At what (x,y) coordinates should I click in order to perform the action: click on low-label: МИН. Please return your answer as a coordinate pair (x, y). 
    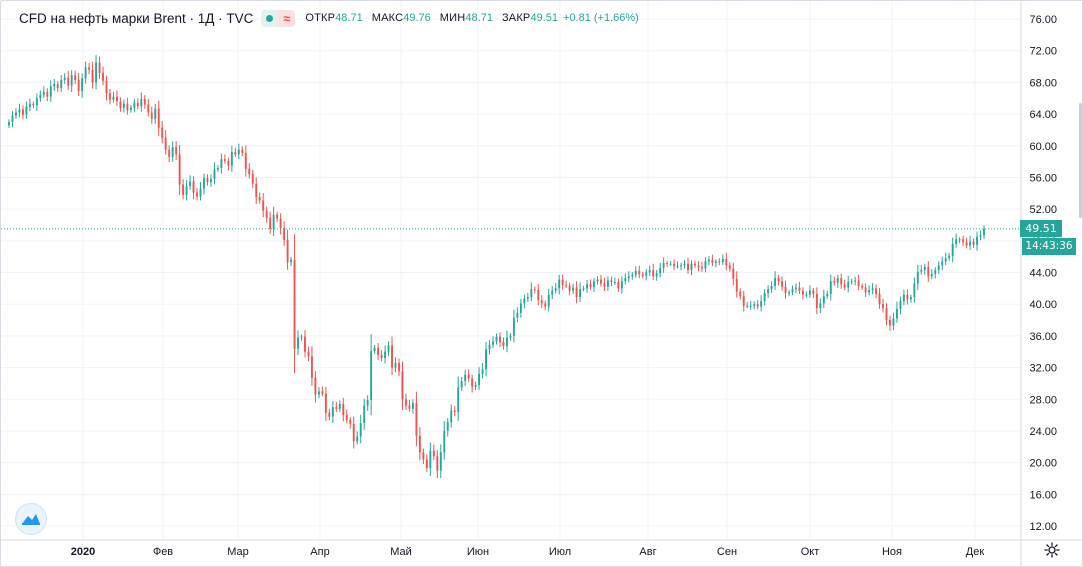
    Looking at the image, I should click on (452, 18).